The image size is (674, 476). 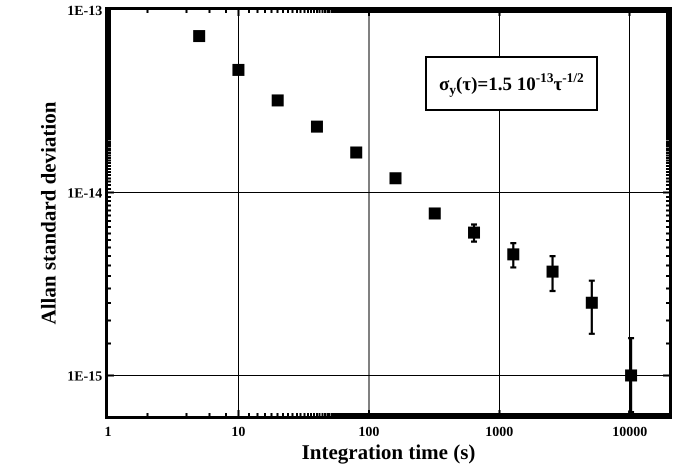 I want to click on x-tick-label: 10, so click(x=238, y=432).